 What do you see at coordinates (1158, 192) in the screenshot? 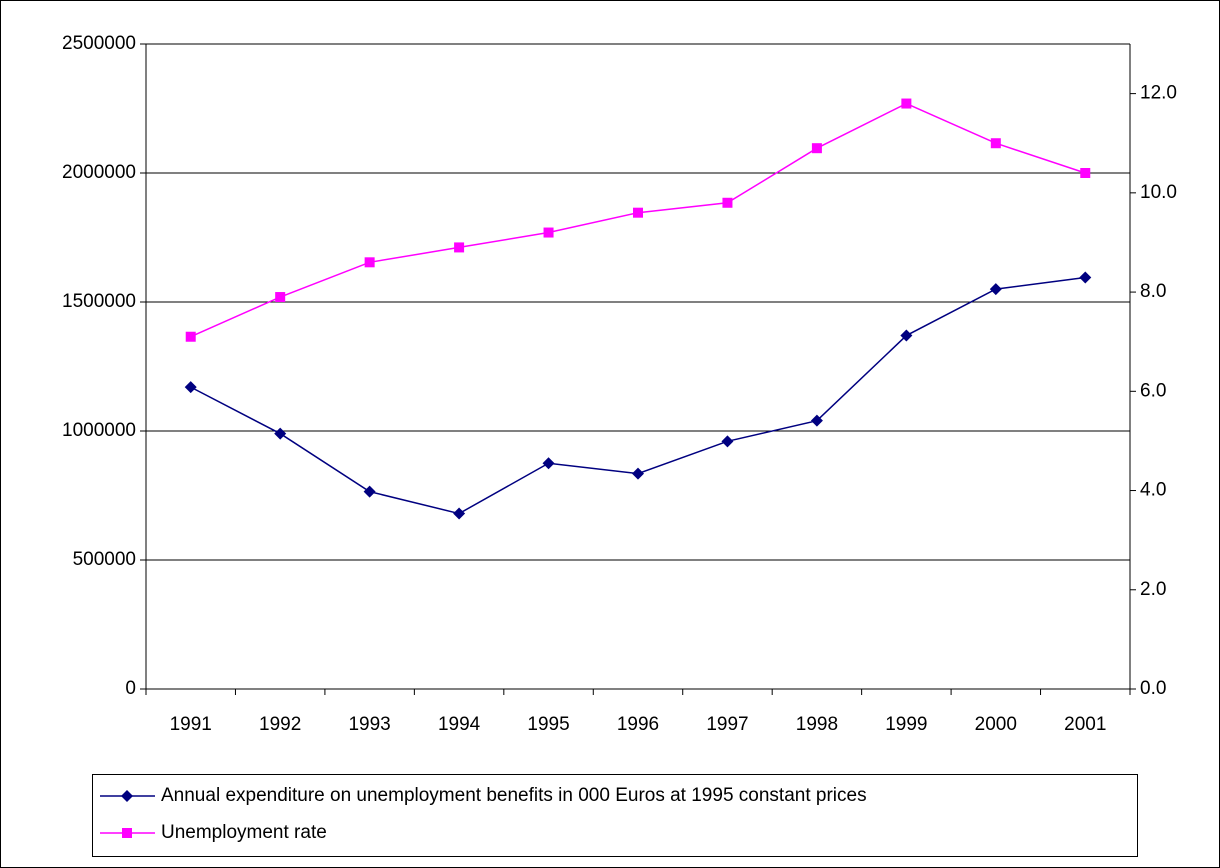
I see `y2-tick-label: 10.0` at bounding box center [1158, 192].